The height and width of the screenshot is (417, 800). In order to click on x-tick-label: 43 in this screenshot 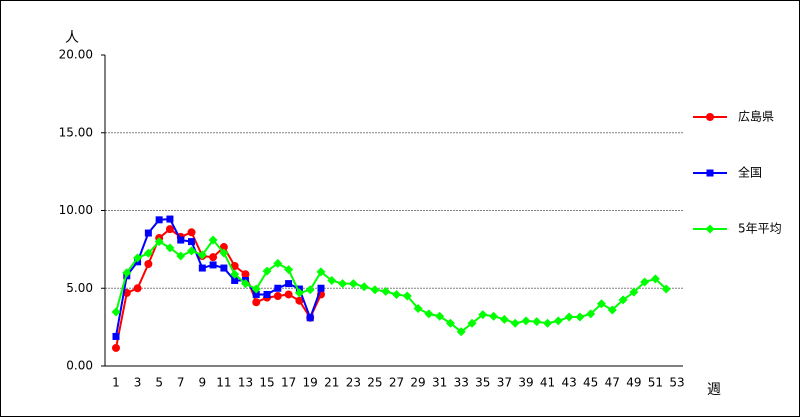, I will do `click(568, 383)`.